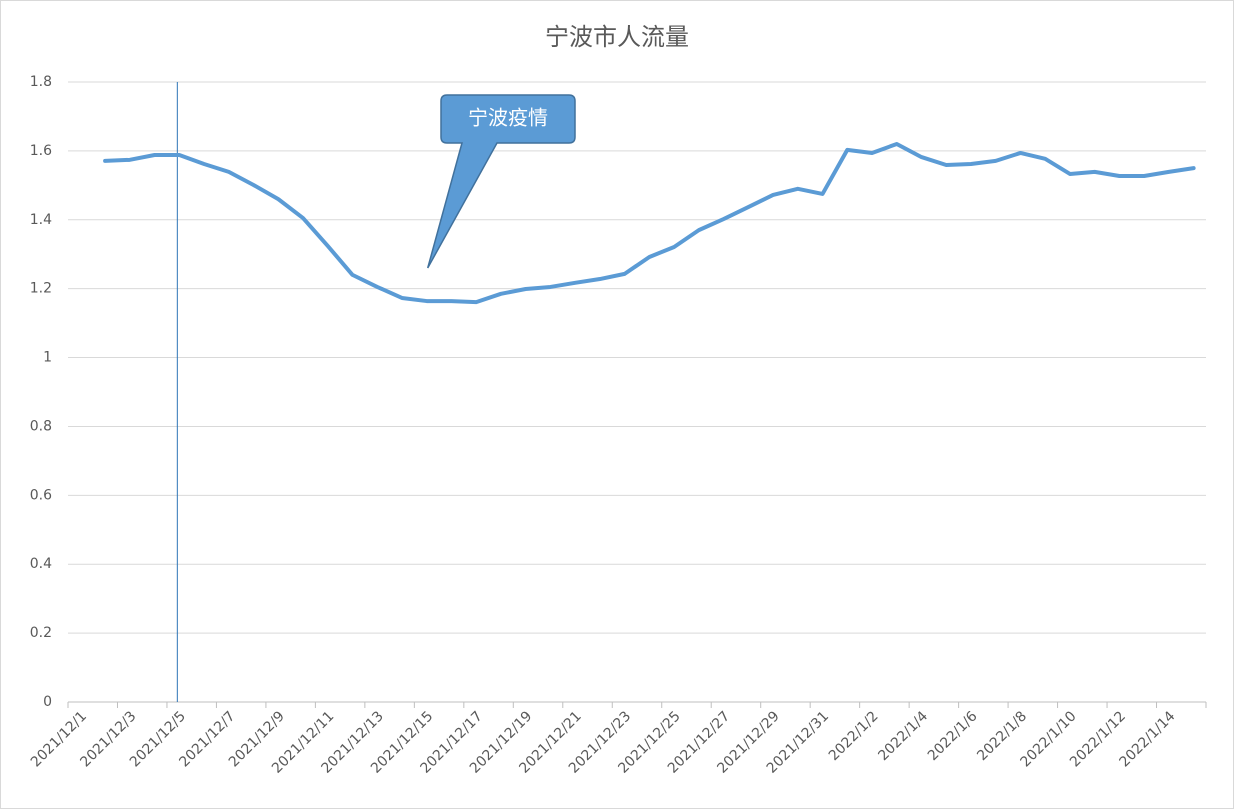 The image size is (1234, 809). What do you see at coordinates (41, 633) in the screenshot?
I see `y-tick-label: 0.2` at bounding box center [41, 633].